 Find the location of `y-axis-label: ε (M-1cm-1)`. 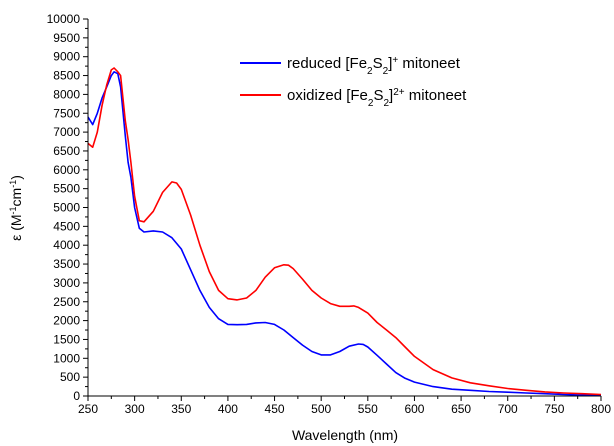

y-axis-label: ε (M-1cm-1) is located at coordinates (16, 208).